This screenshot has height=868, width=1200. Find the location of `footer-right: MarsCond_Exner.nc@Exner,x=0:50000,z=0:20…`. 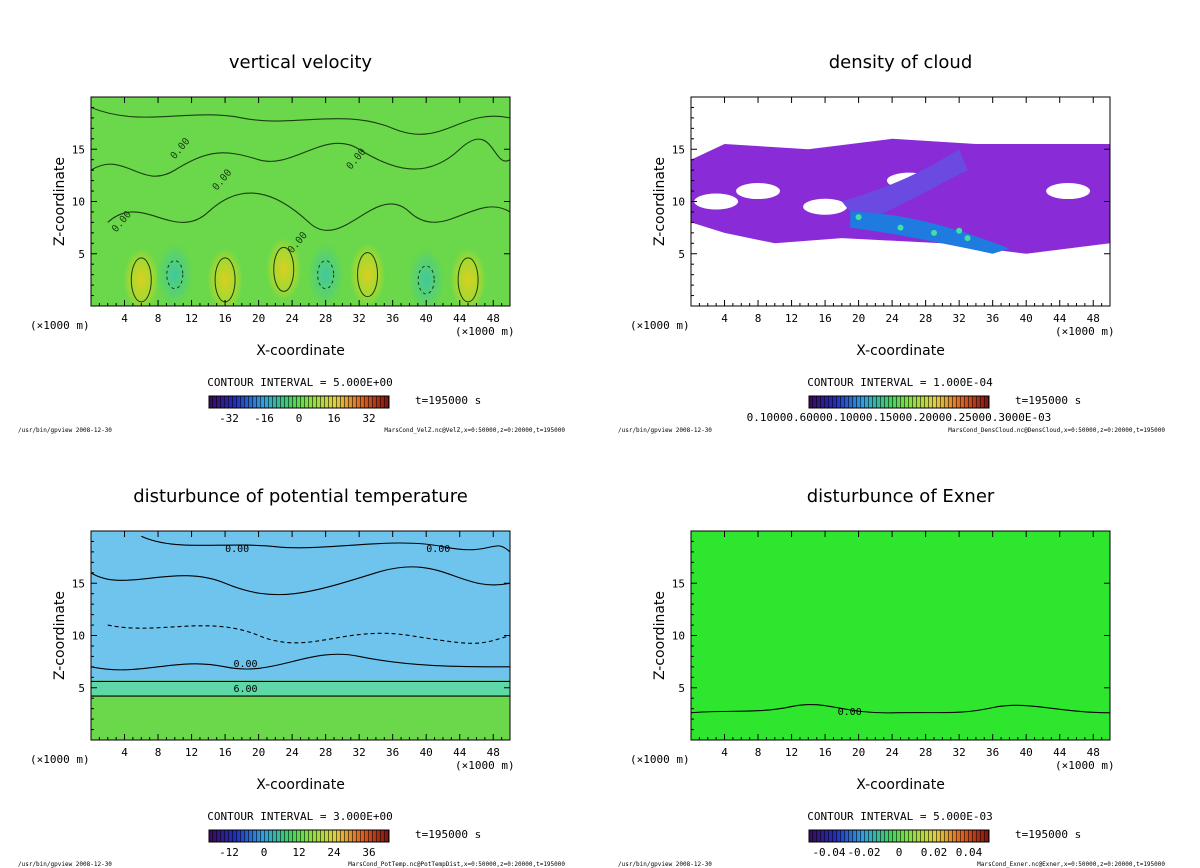

footer-right: MarsCond_Exner.nc@Exner,x=0:50000,z=0:20… is located at coordinates (1071, 864).